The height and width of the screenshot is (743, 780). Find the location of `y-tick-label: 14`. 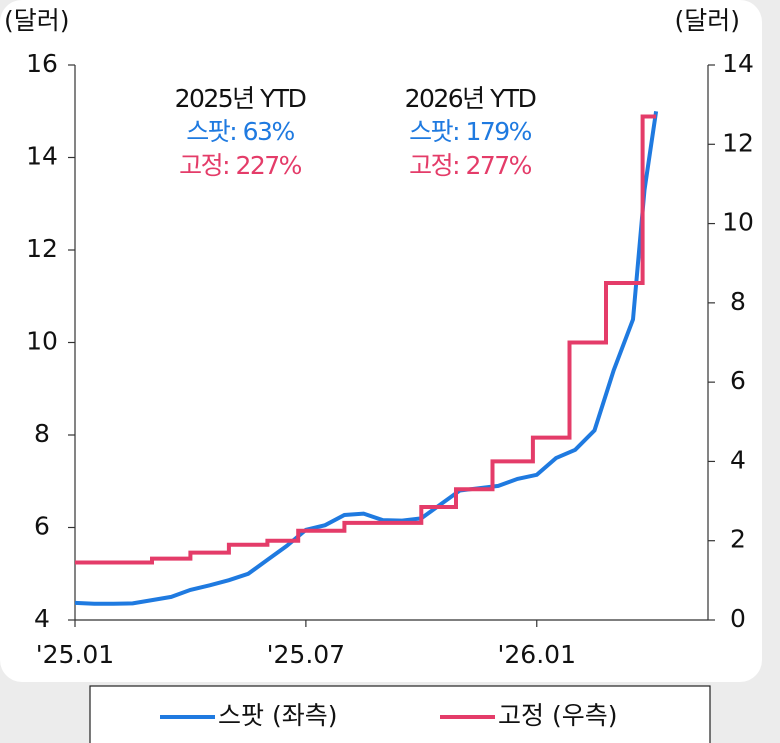

y-tick-label: 14 is located at coordinates (42, 156).